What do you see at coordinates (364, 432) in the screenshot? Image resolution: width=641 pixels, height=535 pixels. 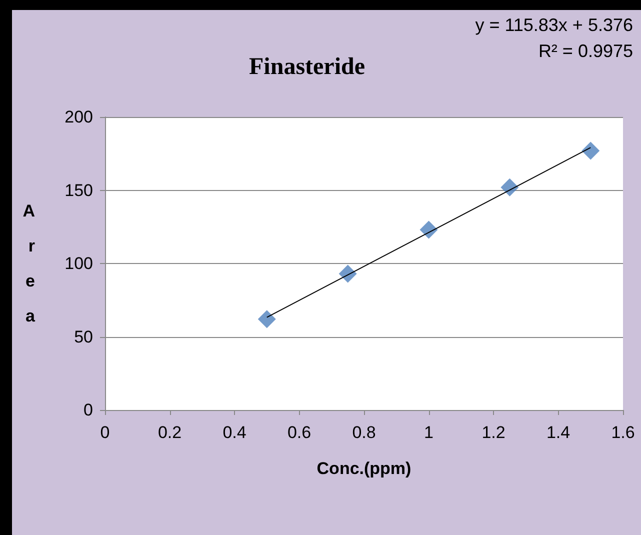 I see `x-tick-label: 0.8` at bounding box center [364, 432].